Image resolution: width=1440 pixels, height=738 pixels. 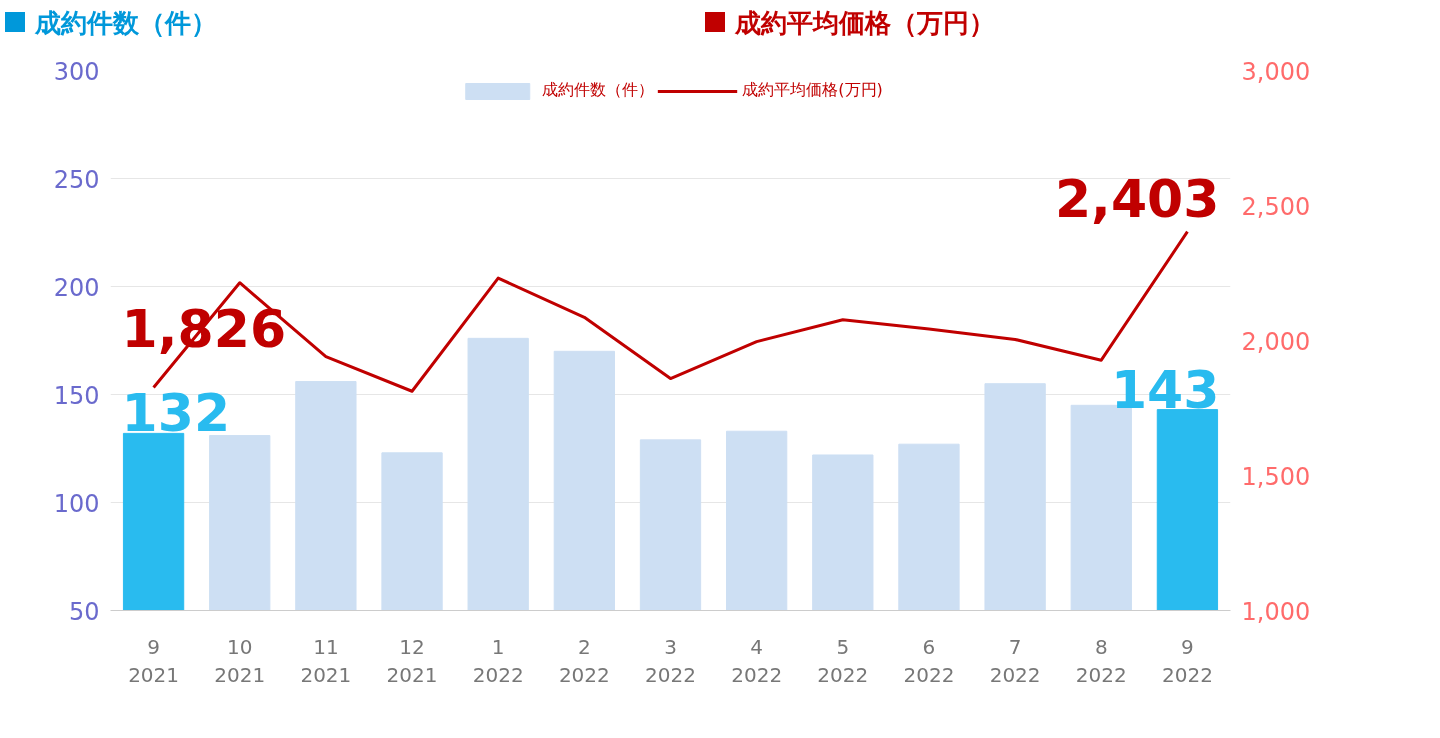 What do you see at coordinates (176, 413) in the screenshot?
I see `data-label: 132` at bounding box center [176, 413].